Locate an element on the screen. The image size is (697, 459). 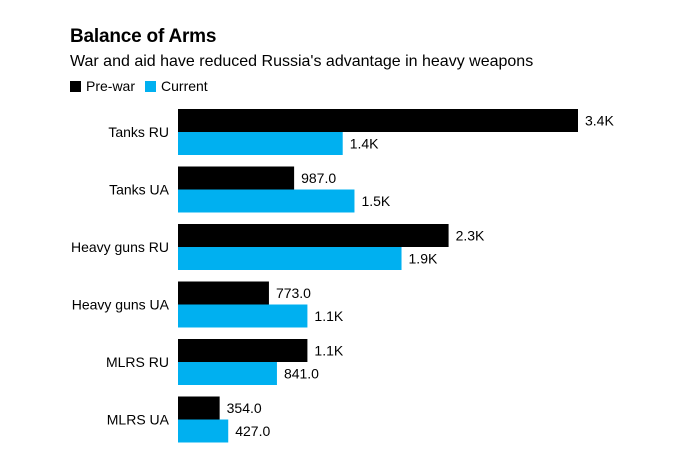
value-label-pre-war-tanks-ru: 3.4K is located at coordinates (599, 121).